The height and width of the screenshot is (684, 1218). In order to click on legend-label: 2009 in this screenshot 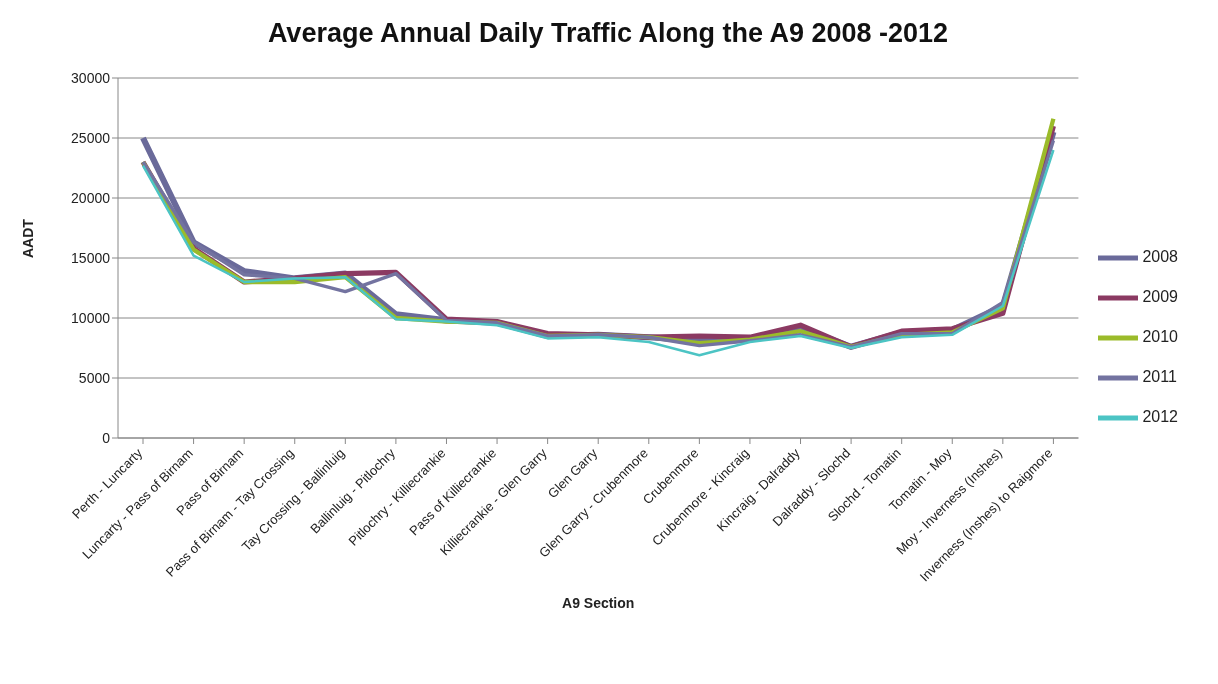, I will do `click(1160, 297)`.